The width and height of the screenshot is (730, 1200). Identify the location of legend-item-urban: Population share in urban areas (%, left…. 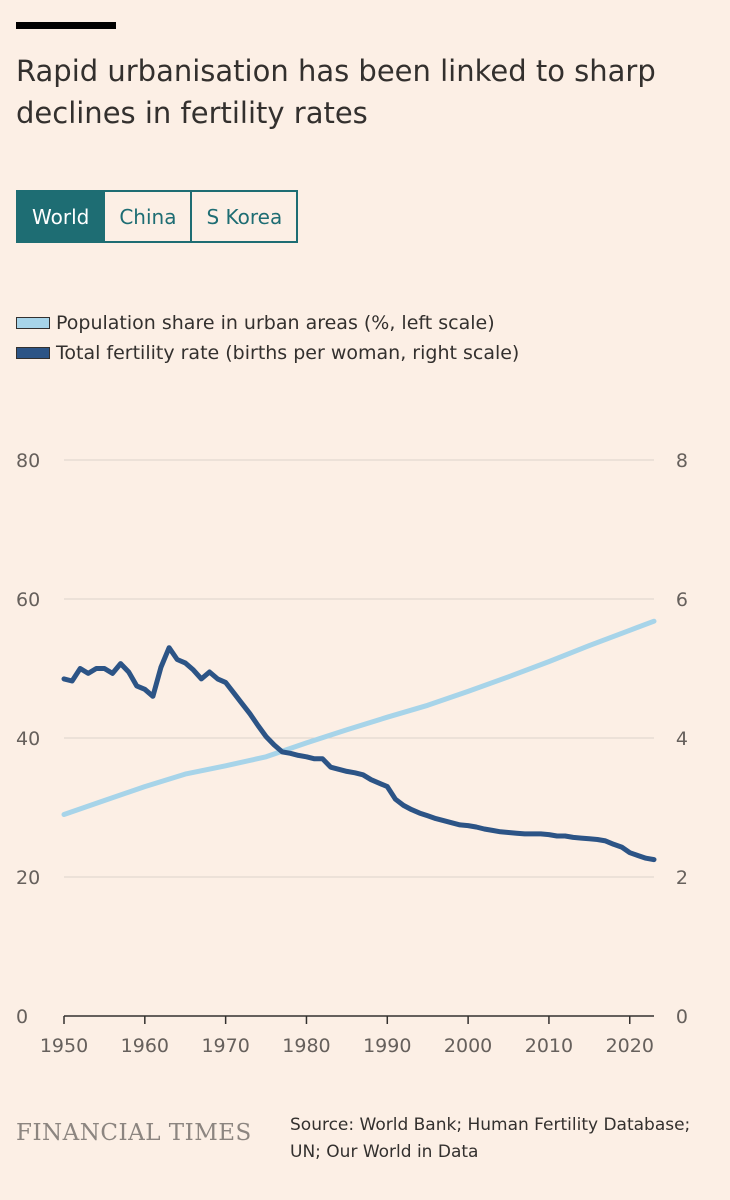
(267, 323).